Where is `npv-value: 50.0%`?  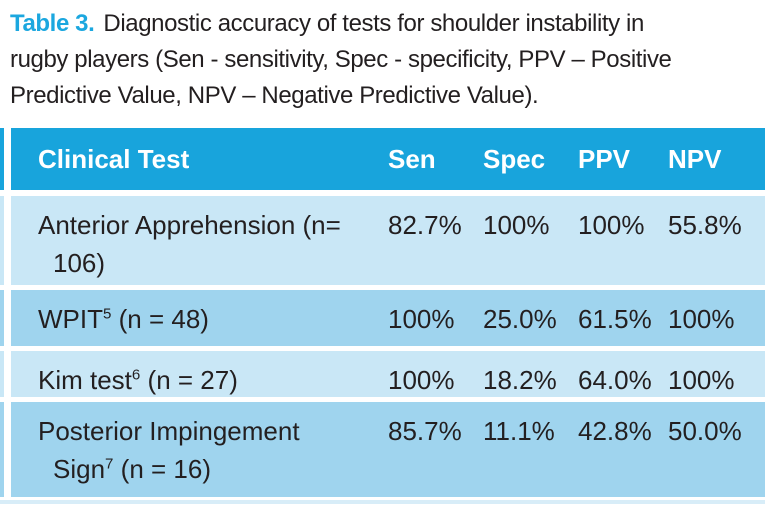
npv-value: 50.0% is located at coordinates (705, 431).